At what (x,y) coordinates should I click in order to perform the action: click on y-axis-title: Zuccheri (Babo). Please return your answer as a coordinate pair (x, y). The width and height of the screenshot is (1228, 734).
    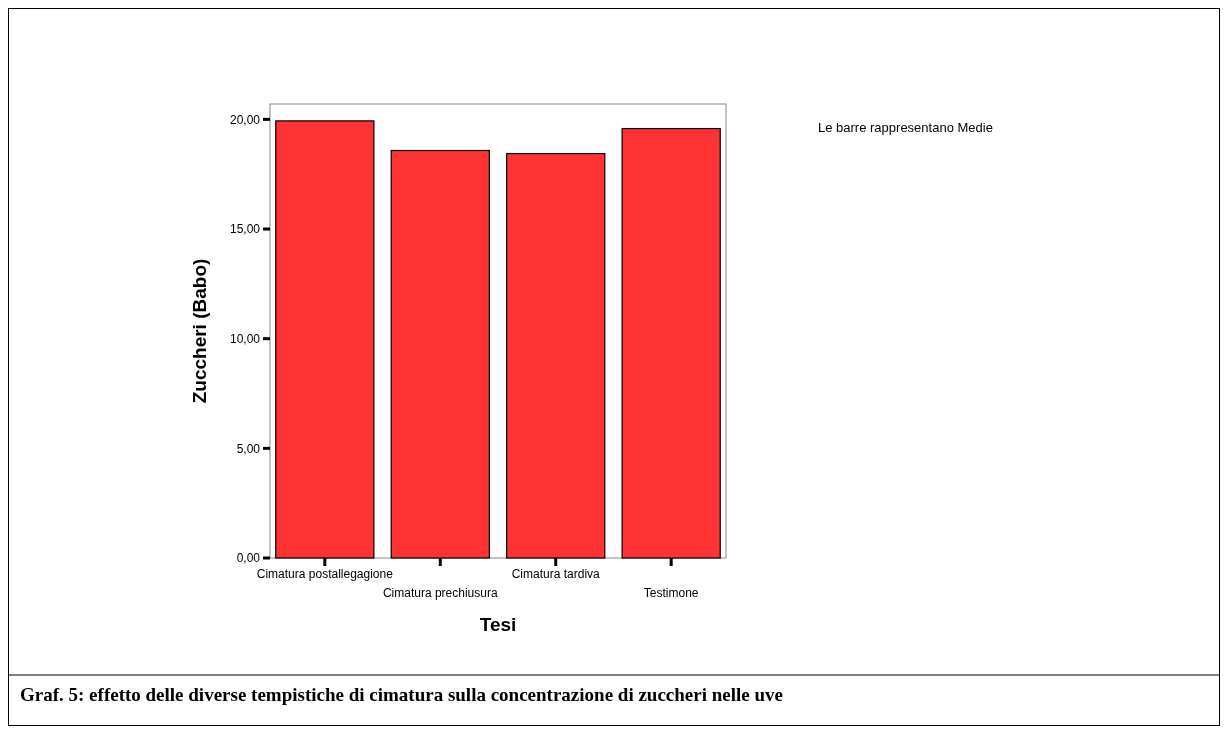
    Looking at the image, I should click on (199, 331).